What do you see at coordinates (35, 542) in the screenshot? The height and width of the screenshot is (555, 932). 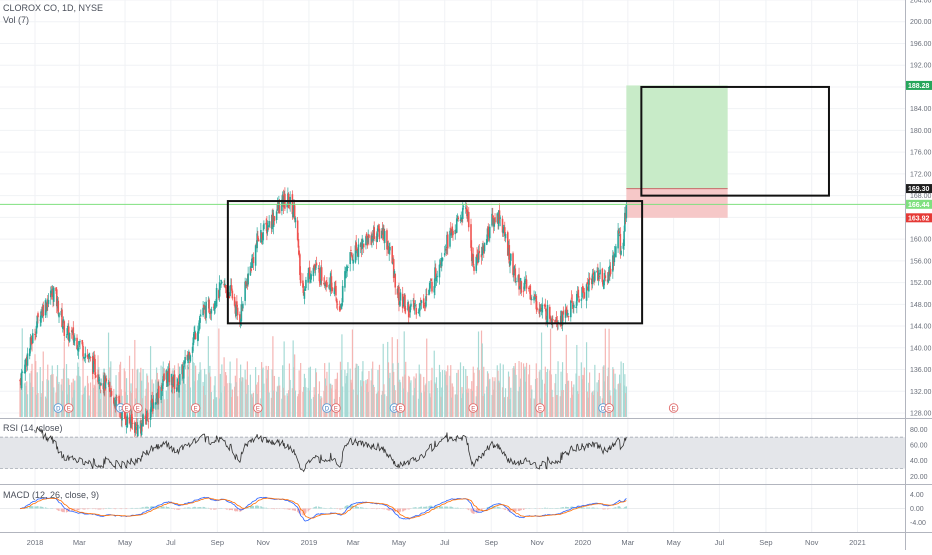 I see `time-tick-label: 2018` at bounding box center [35, 542].